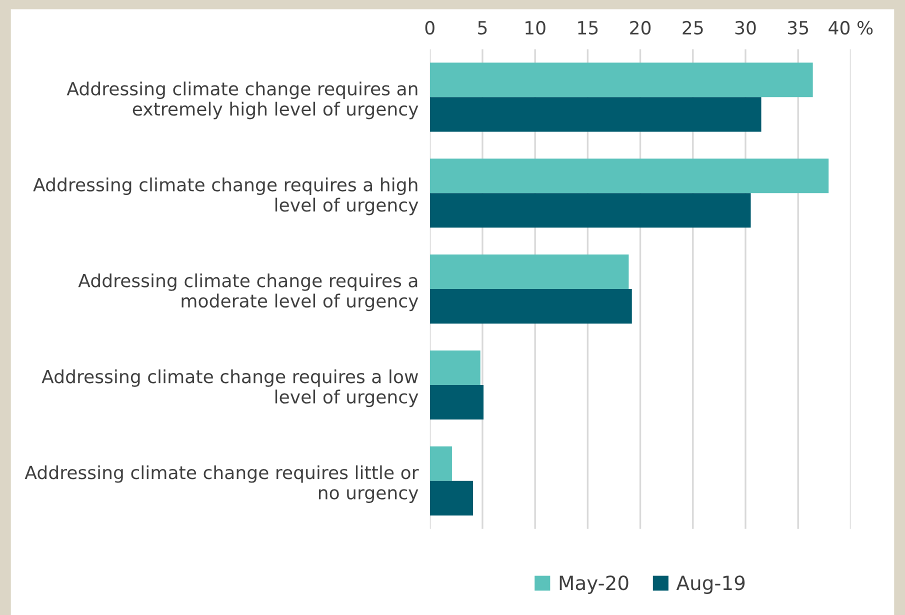  I want to click on legend-label: May-20, so click(594, 585).